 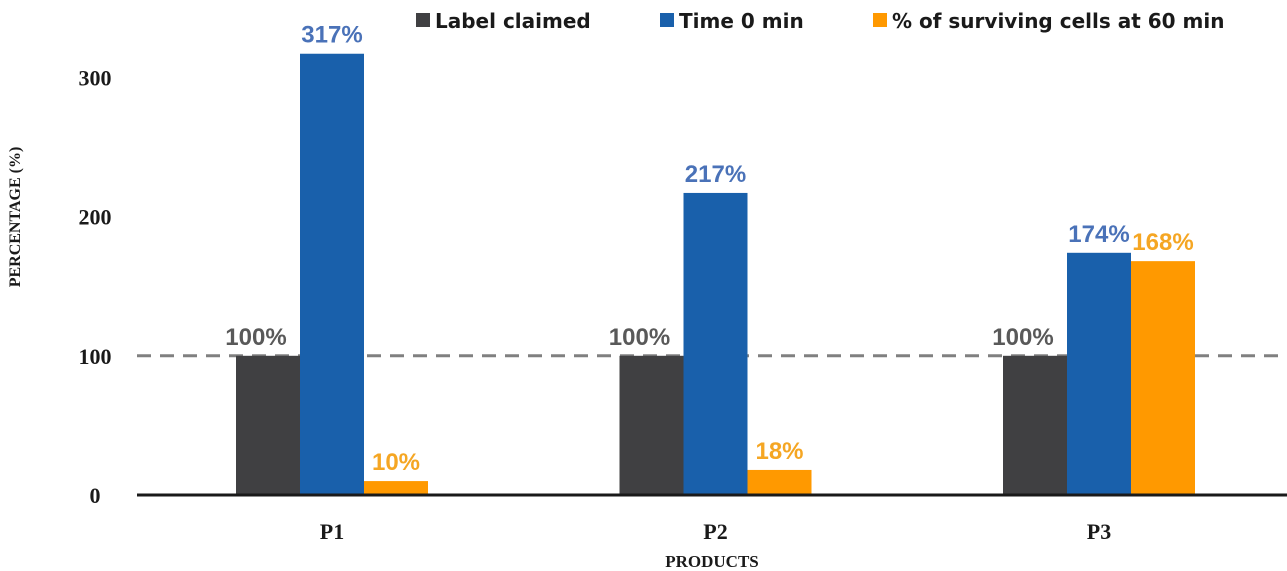 What do you see at coordinates (715, 174) in the screenshot?
I see `data-label: 217%` at bounding box center [715, 174].